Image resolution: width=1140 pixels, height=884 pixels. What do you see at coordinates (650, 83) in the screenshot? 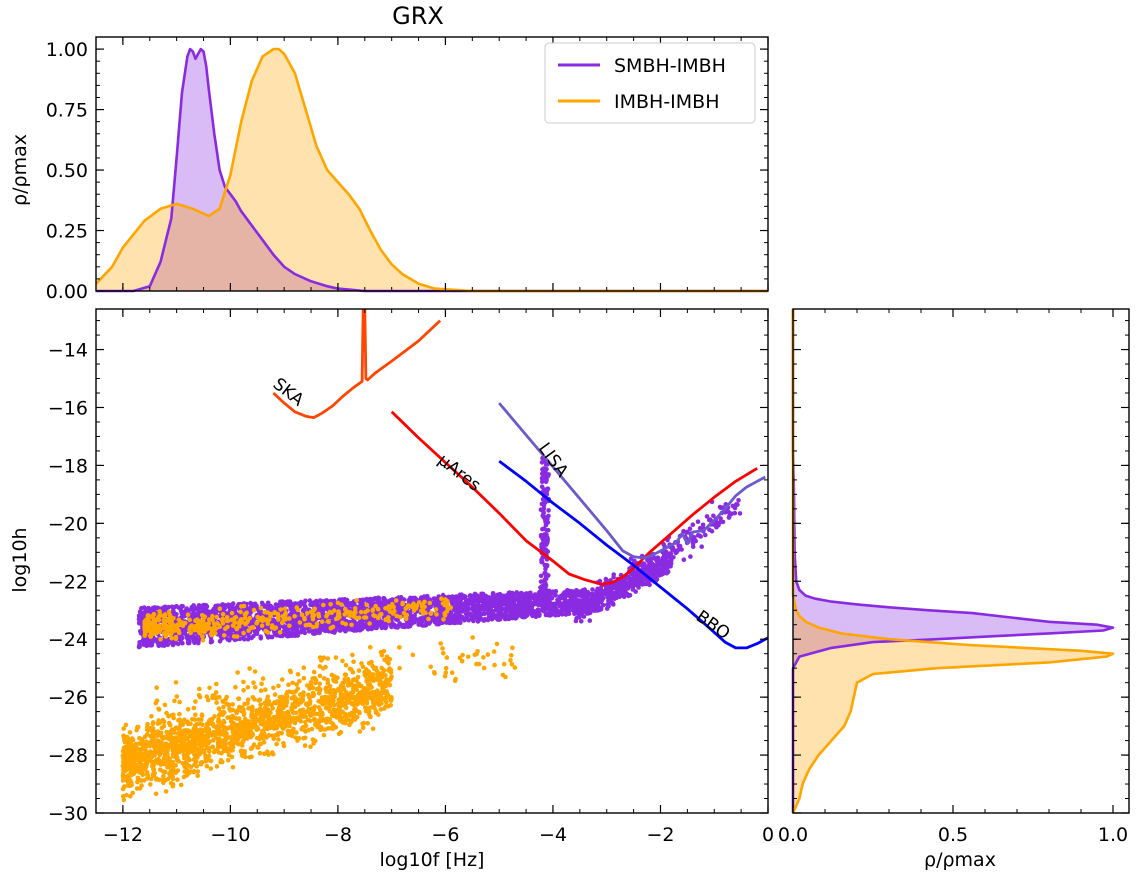
I see `legend-box` at bounding box center [650, 83].